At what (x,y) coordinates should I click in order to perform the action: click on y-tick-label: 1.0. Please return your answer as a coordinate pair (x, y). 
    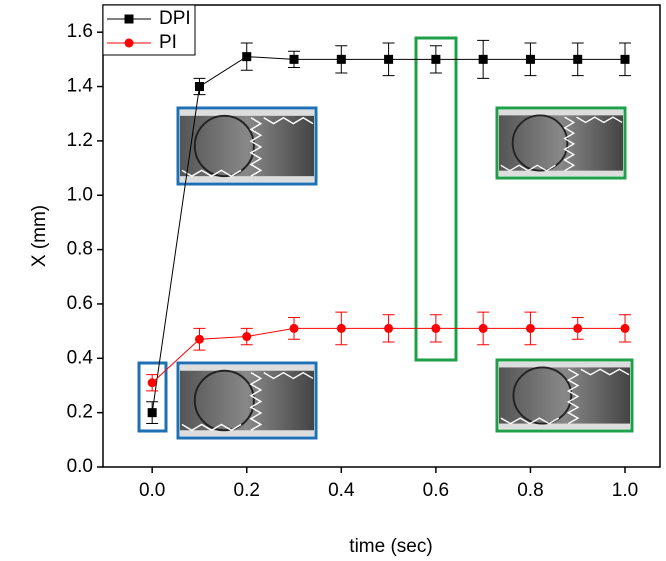
    Looking at the image, I should click on (80, 194).